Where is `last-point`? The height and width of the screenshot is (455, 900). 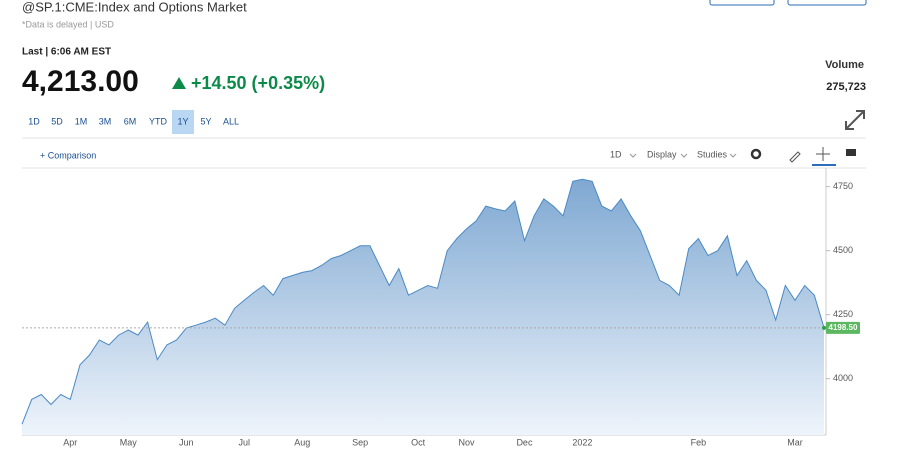
last-point is located at coordinates (824, 327).